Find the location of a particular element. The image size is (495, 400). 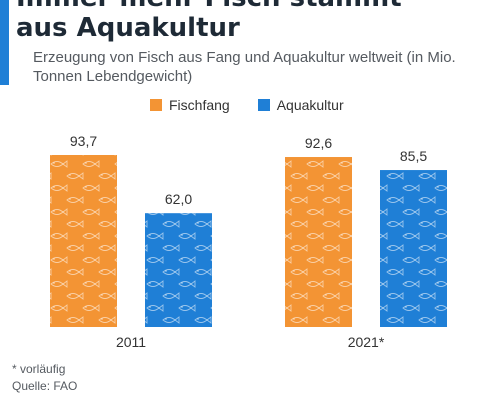

legend: Fischfang Aquakultur is located at coordinates (261, 105).